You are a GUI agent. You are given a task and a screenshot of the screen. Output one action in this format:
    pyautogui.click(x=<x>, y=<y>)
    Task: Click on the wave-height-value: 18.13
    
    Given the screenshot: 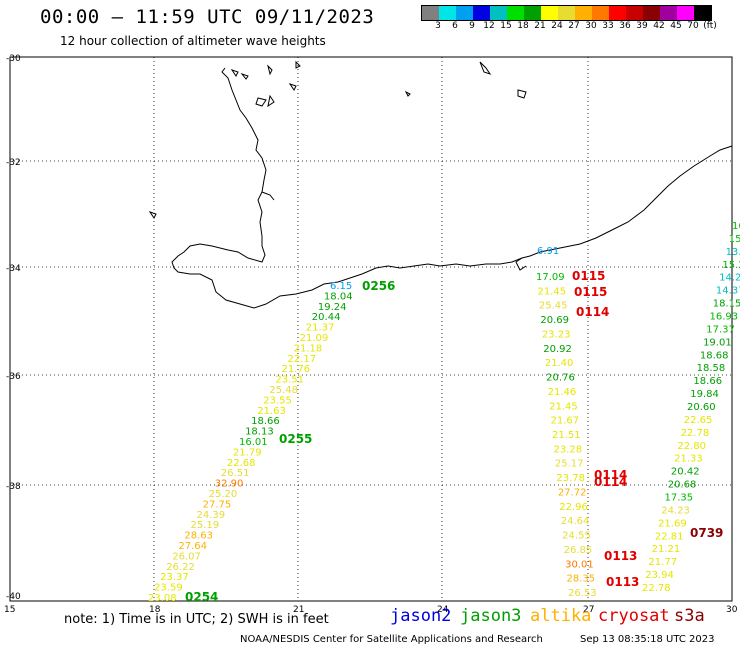 What is the action you would take?
    pyautogui.click(x=259, y=432)
    